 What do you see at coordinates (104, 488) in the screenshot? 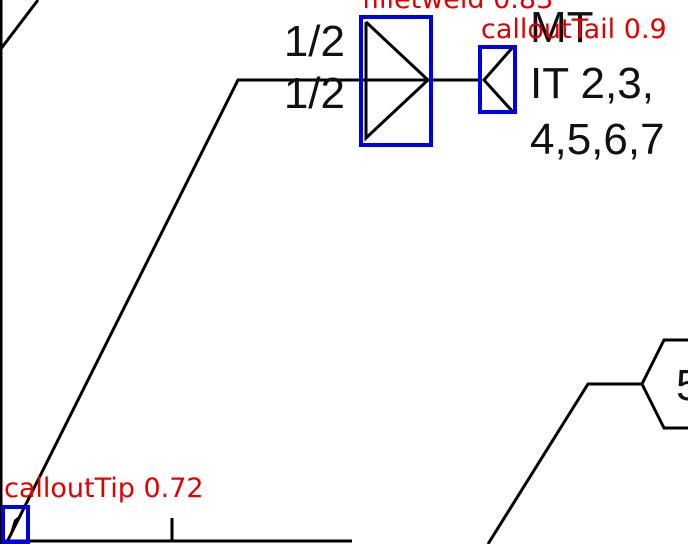
I see `detection-label: calloutTip 0.72` at bounding box center [104, 488].